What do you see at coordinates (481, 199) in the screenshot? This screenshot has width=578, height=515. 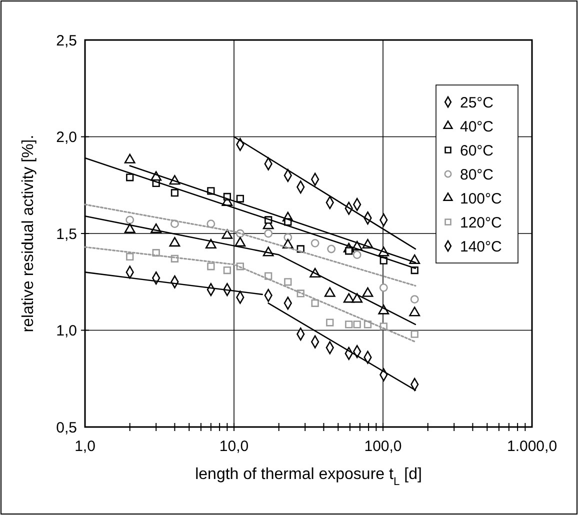 I see `legend-label: 100°C` at bounding box center [481, 199].